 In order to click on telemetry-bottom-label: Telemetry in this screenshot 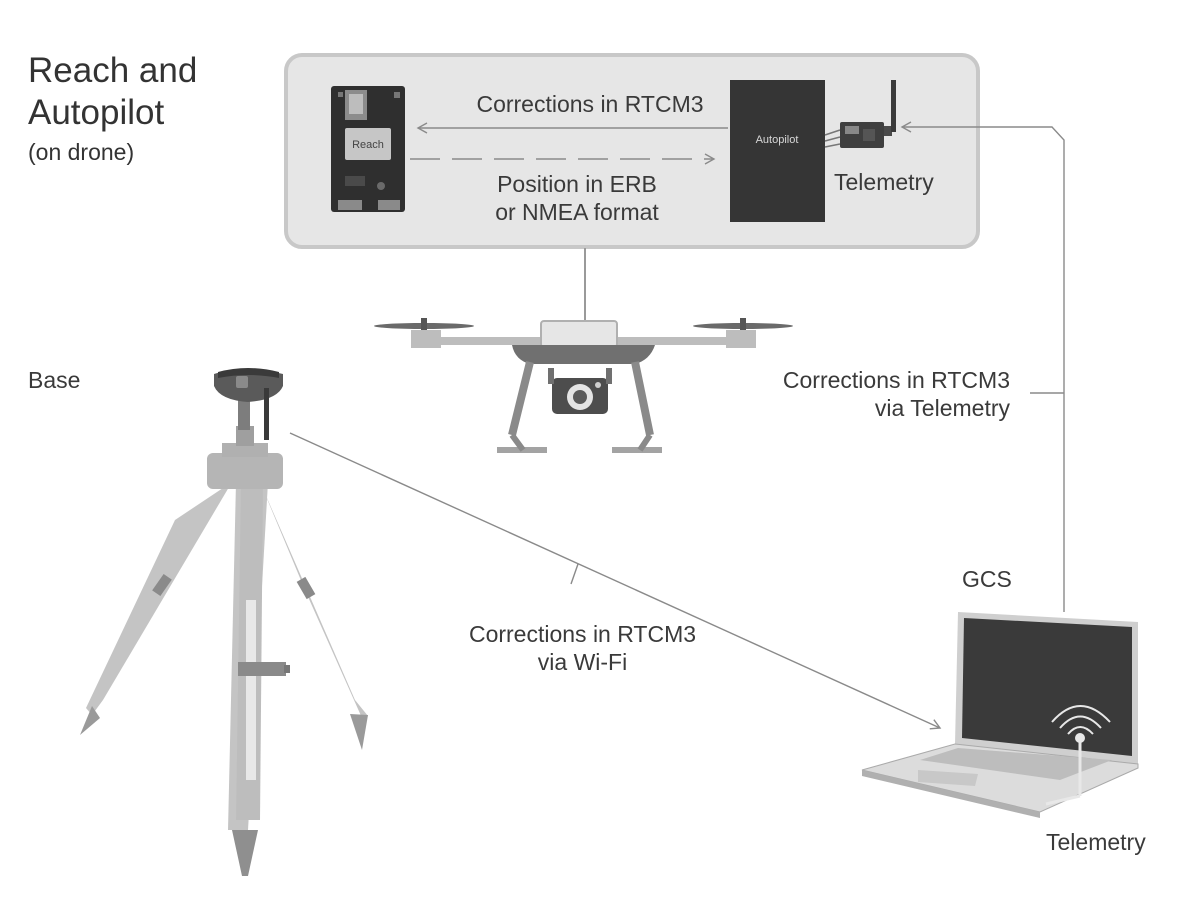, I will do `click(1096, 842)`.